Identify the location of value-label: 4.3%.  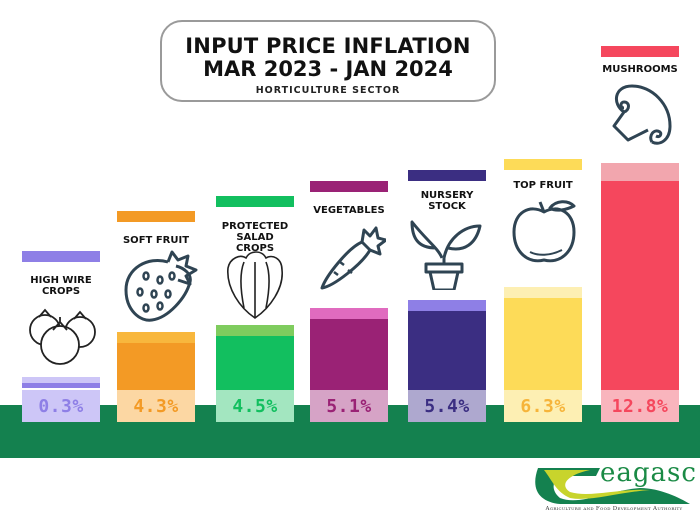
(156, 406).